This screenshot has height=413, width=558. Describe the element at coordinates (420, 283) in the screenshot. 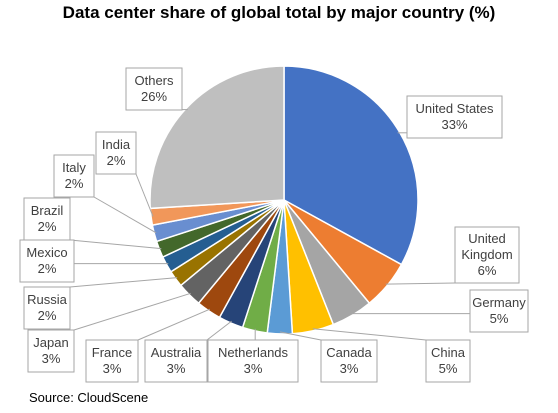

I see `leader-line-united-kingdom` at that location.